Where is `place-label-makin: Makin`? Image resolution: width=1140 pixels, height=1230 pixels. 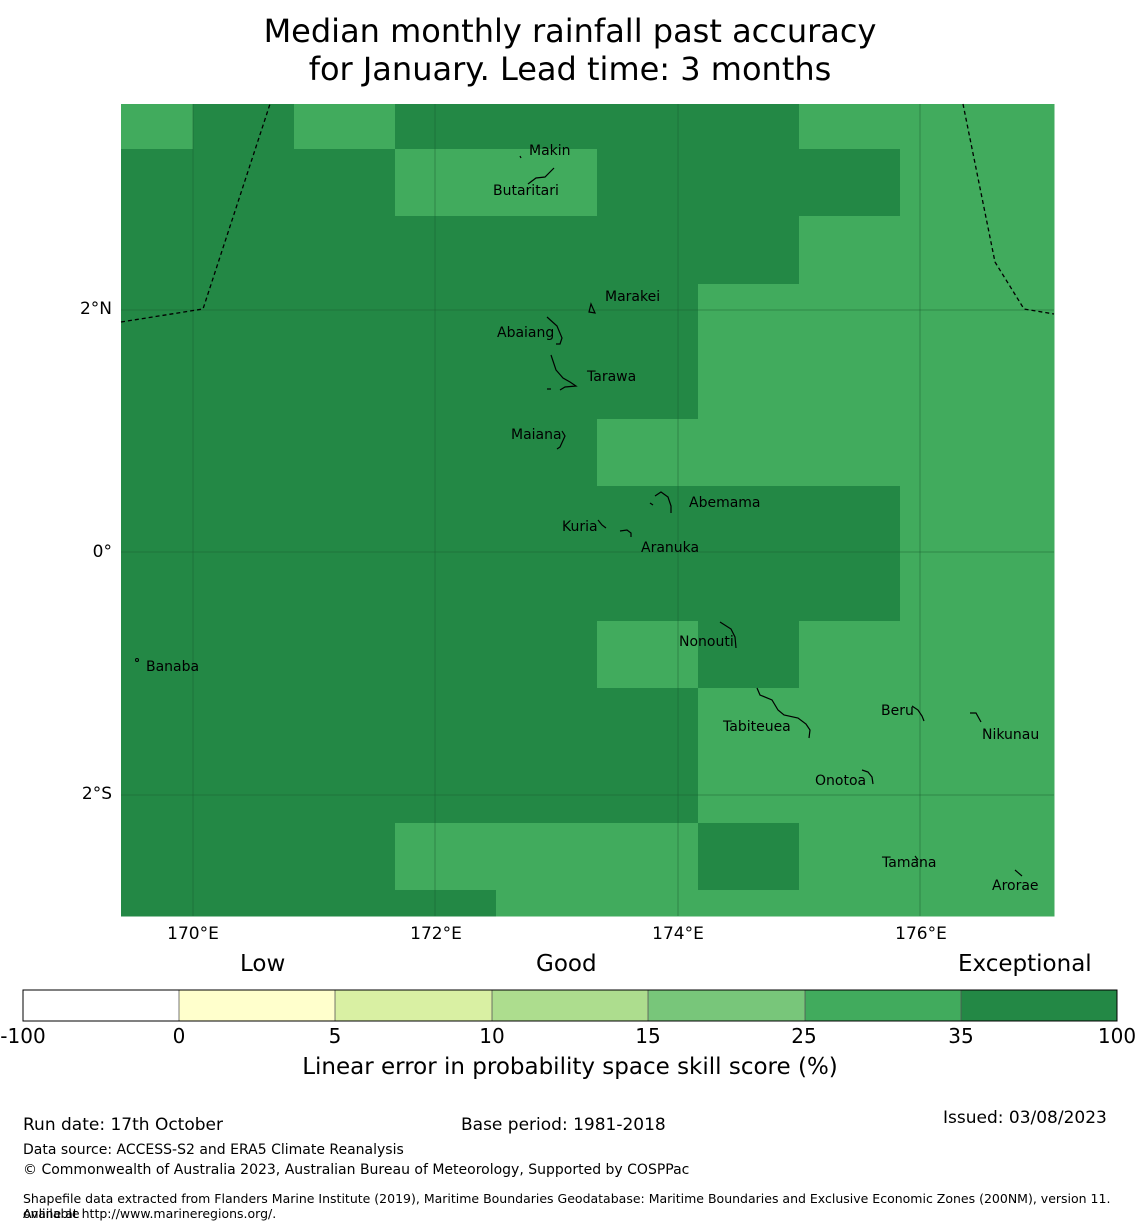
place-label-makin: Makin is located at coordinates (550, 151).